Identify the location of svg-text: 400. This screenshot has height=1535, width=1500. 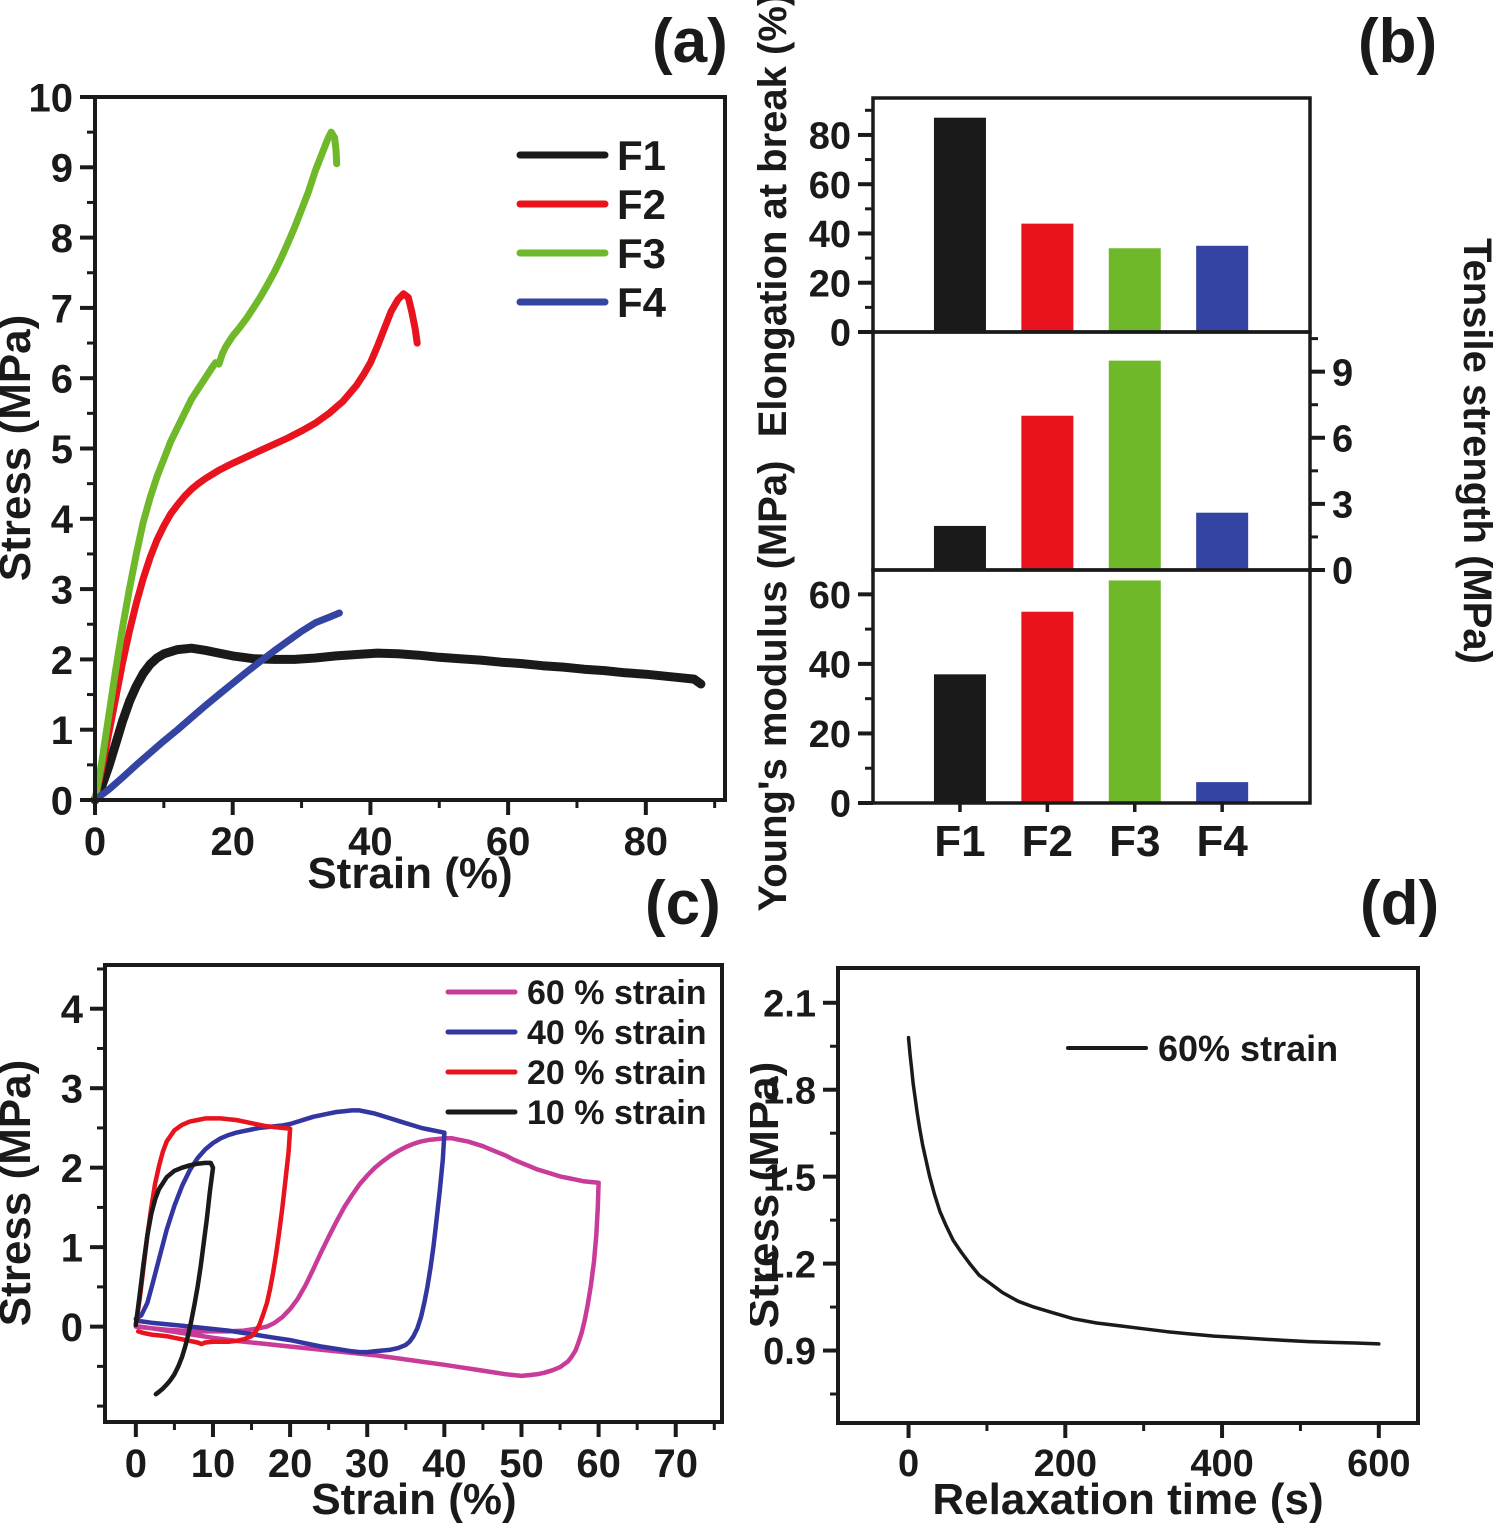
(1221, 1464).